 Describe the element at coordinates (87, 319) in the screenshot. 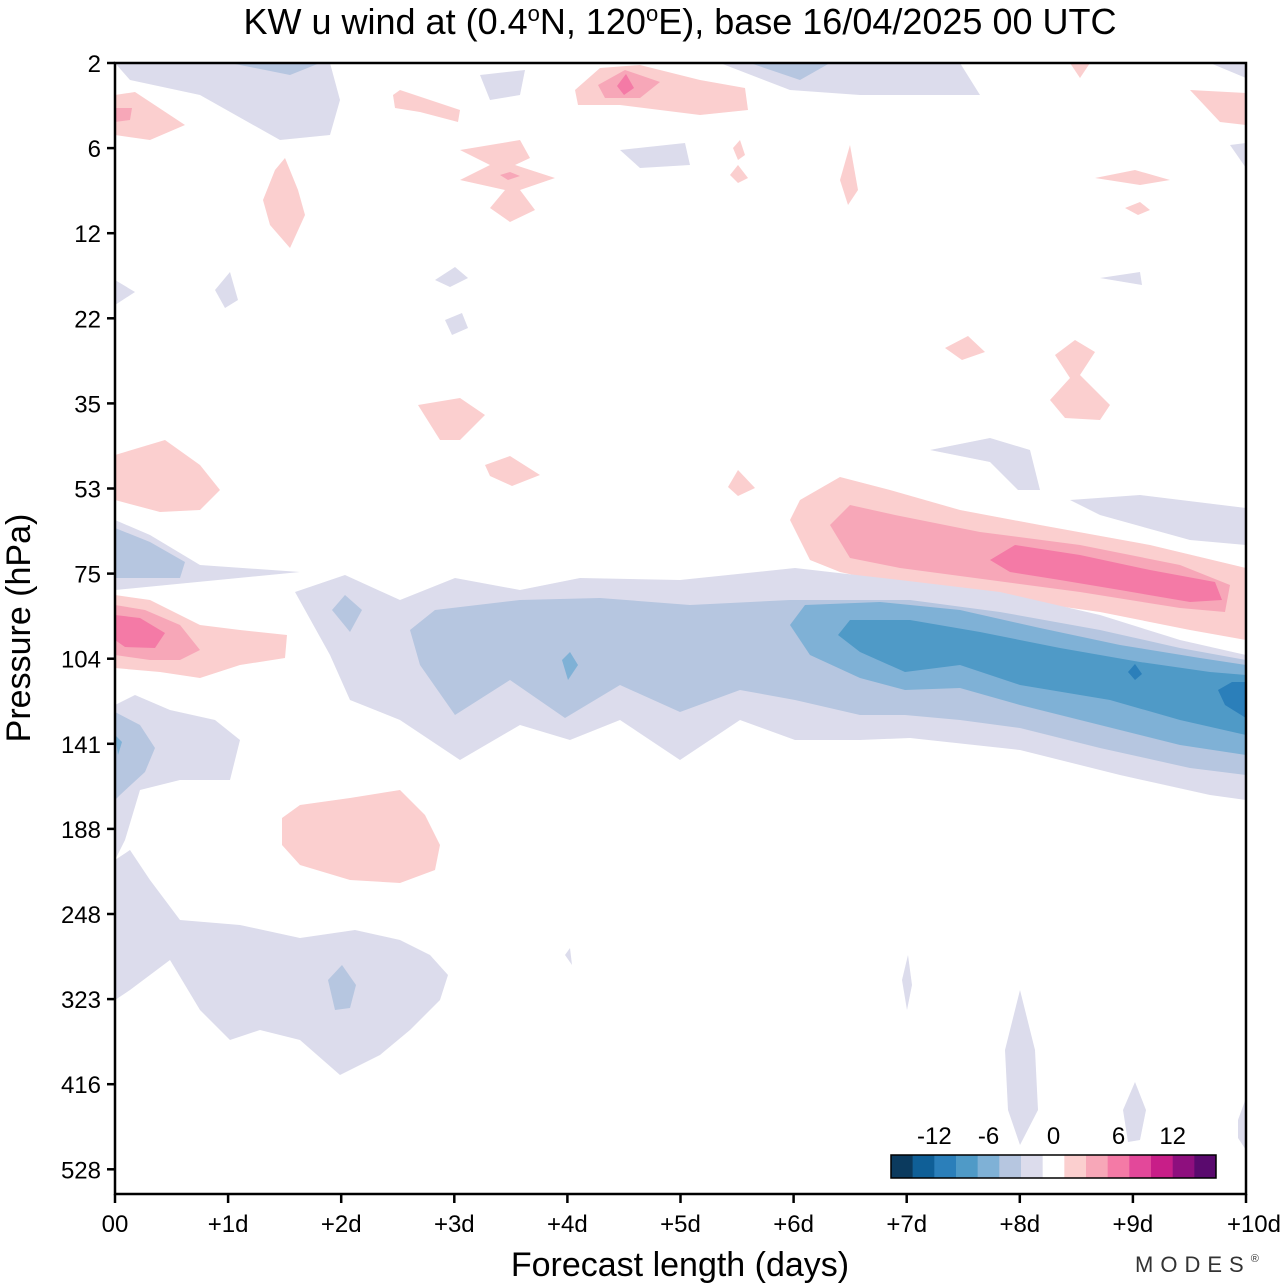

I see `y-tick-label: 22` at that location.